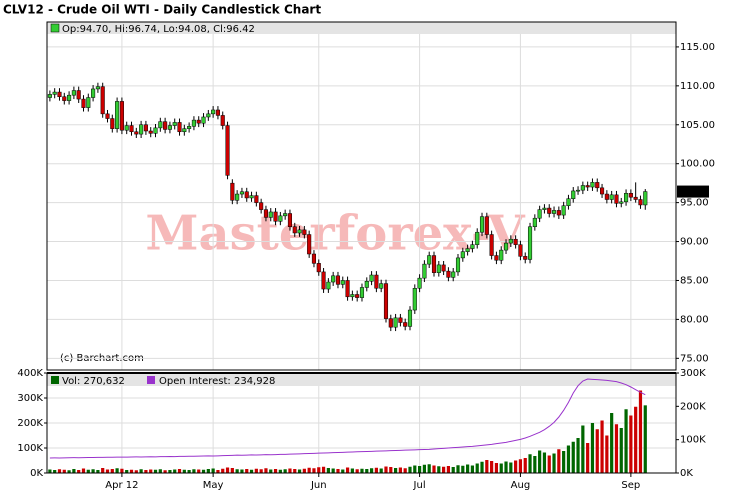  Describe the element at coordinates (694, 319) in the screenshot. I see `y-tick-label: 80.00` at that location.